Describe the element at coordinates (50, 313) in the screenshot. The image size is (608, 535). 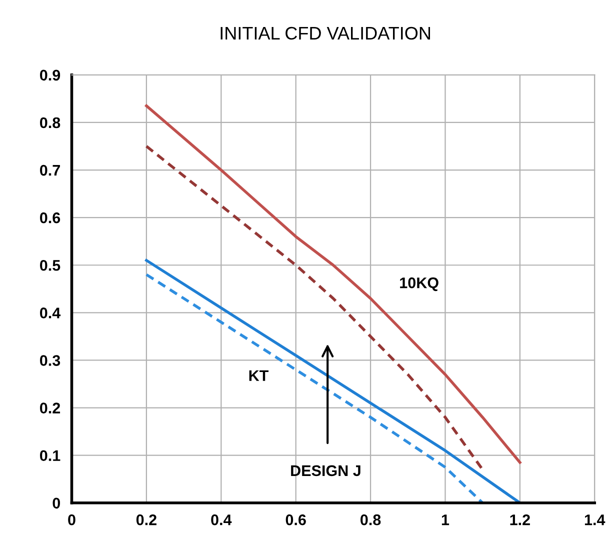
I see `y-tick-label: 0.4` at that location.